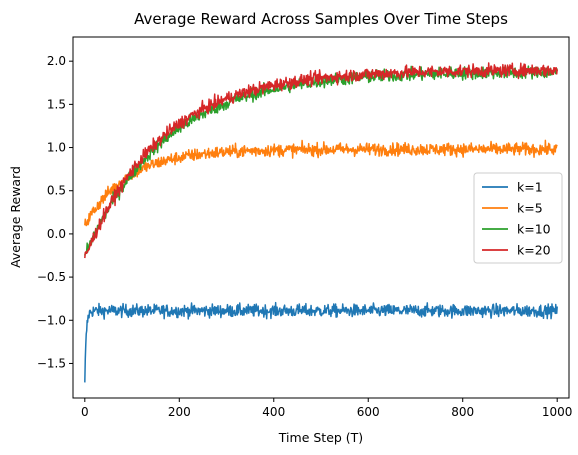 This screenshot has height=455, width=578. I want to click on y-axis: −1.5 −1.0 −0.5 0.0 0.5 1.0 1.5 2.0, so click(55, 212).